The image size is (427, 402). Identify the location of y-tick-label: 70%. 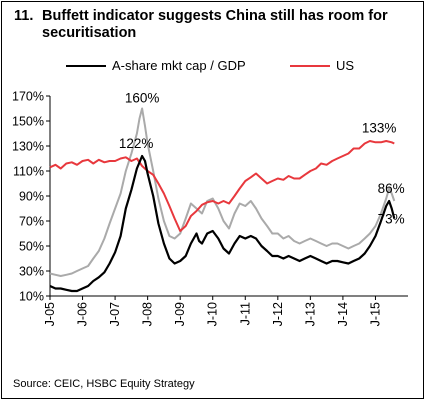
(31, 222).